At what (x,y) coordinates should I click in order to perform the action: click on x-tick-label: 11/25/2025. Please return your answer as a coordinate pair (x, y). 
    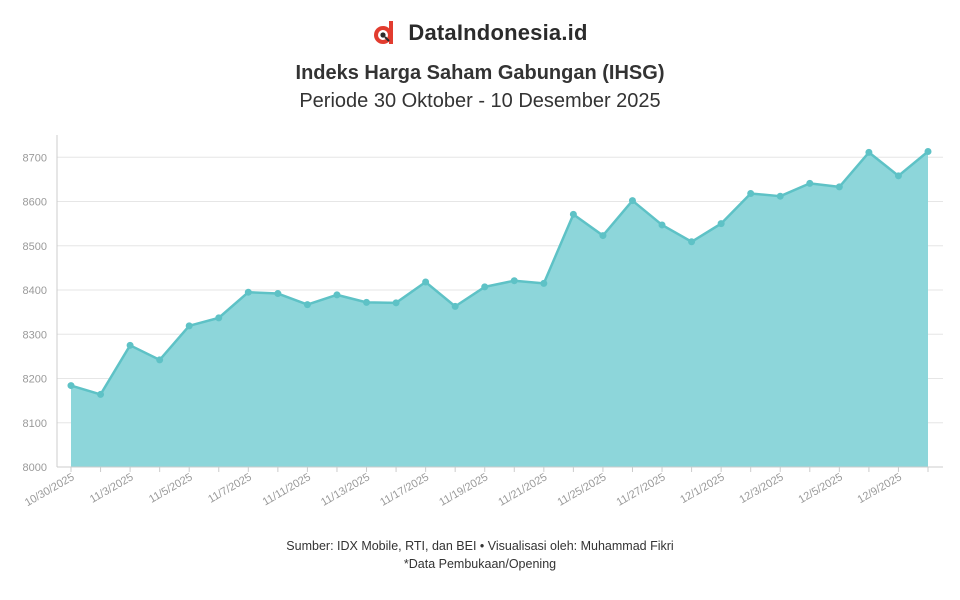
    Looking at the image, I should click on (581, 490).